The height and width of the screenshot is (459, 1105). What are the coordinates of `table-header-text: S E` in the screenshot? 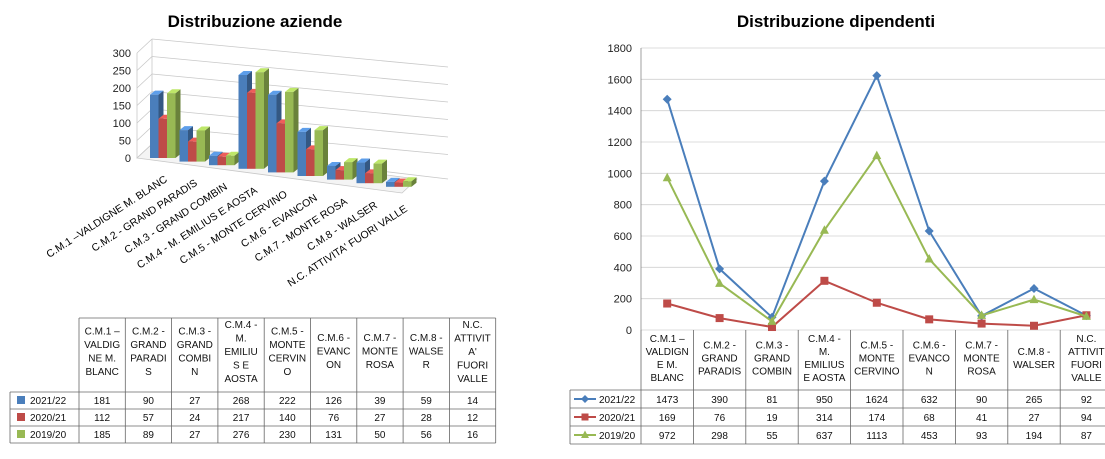 It's located at (241, 366).